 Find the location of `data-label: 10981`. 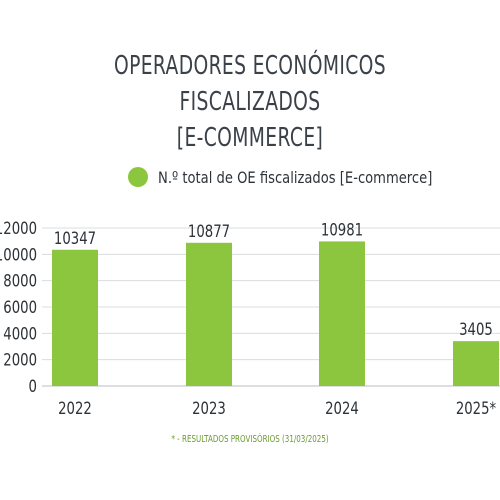

data-label: 10981 is located at coordinates (342, 230).